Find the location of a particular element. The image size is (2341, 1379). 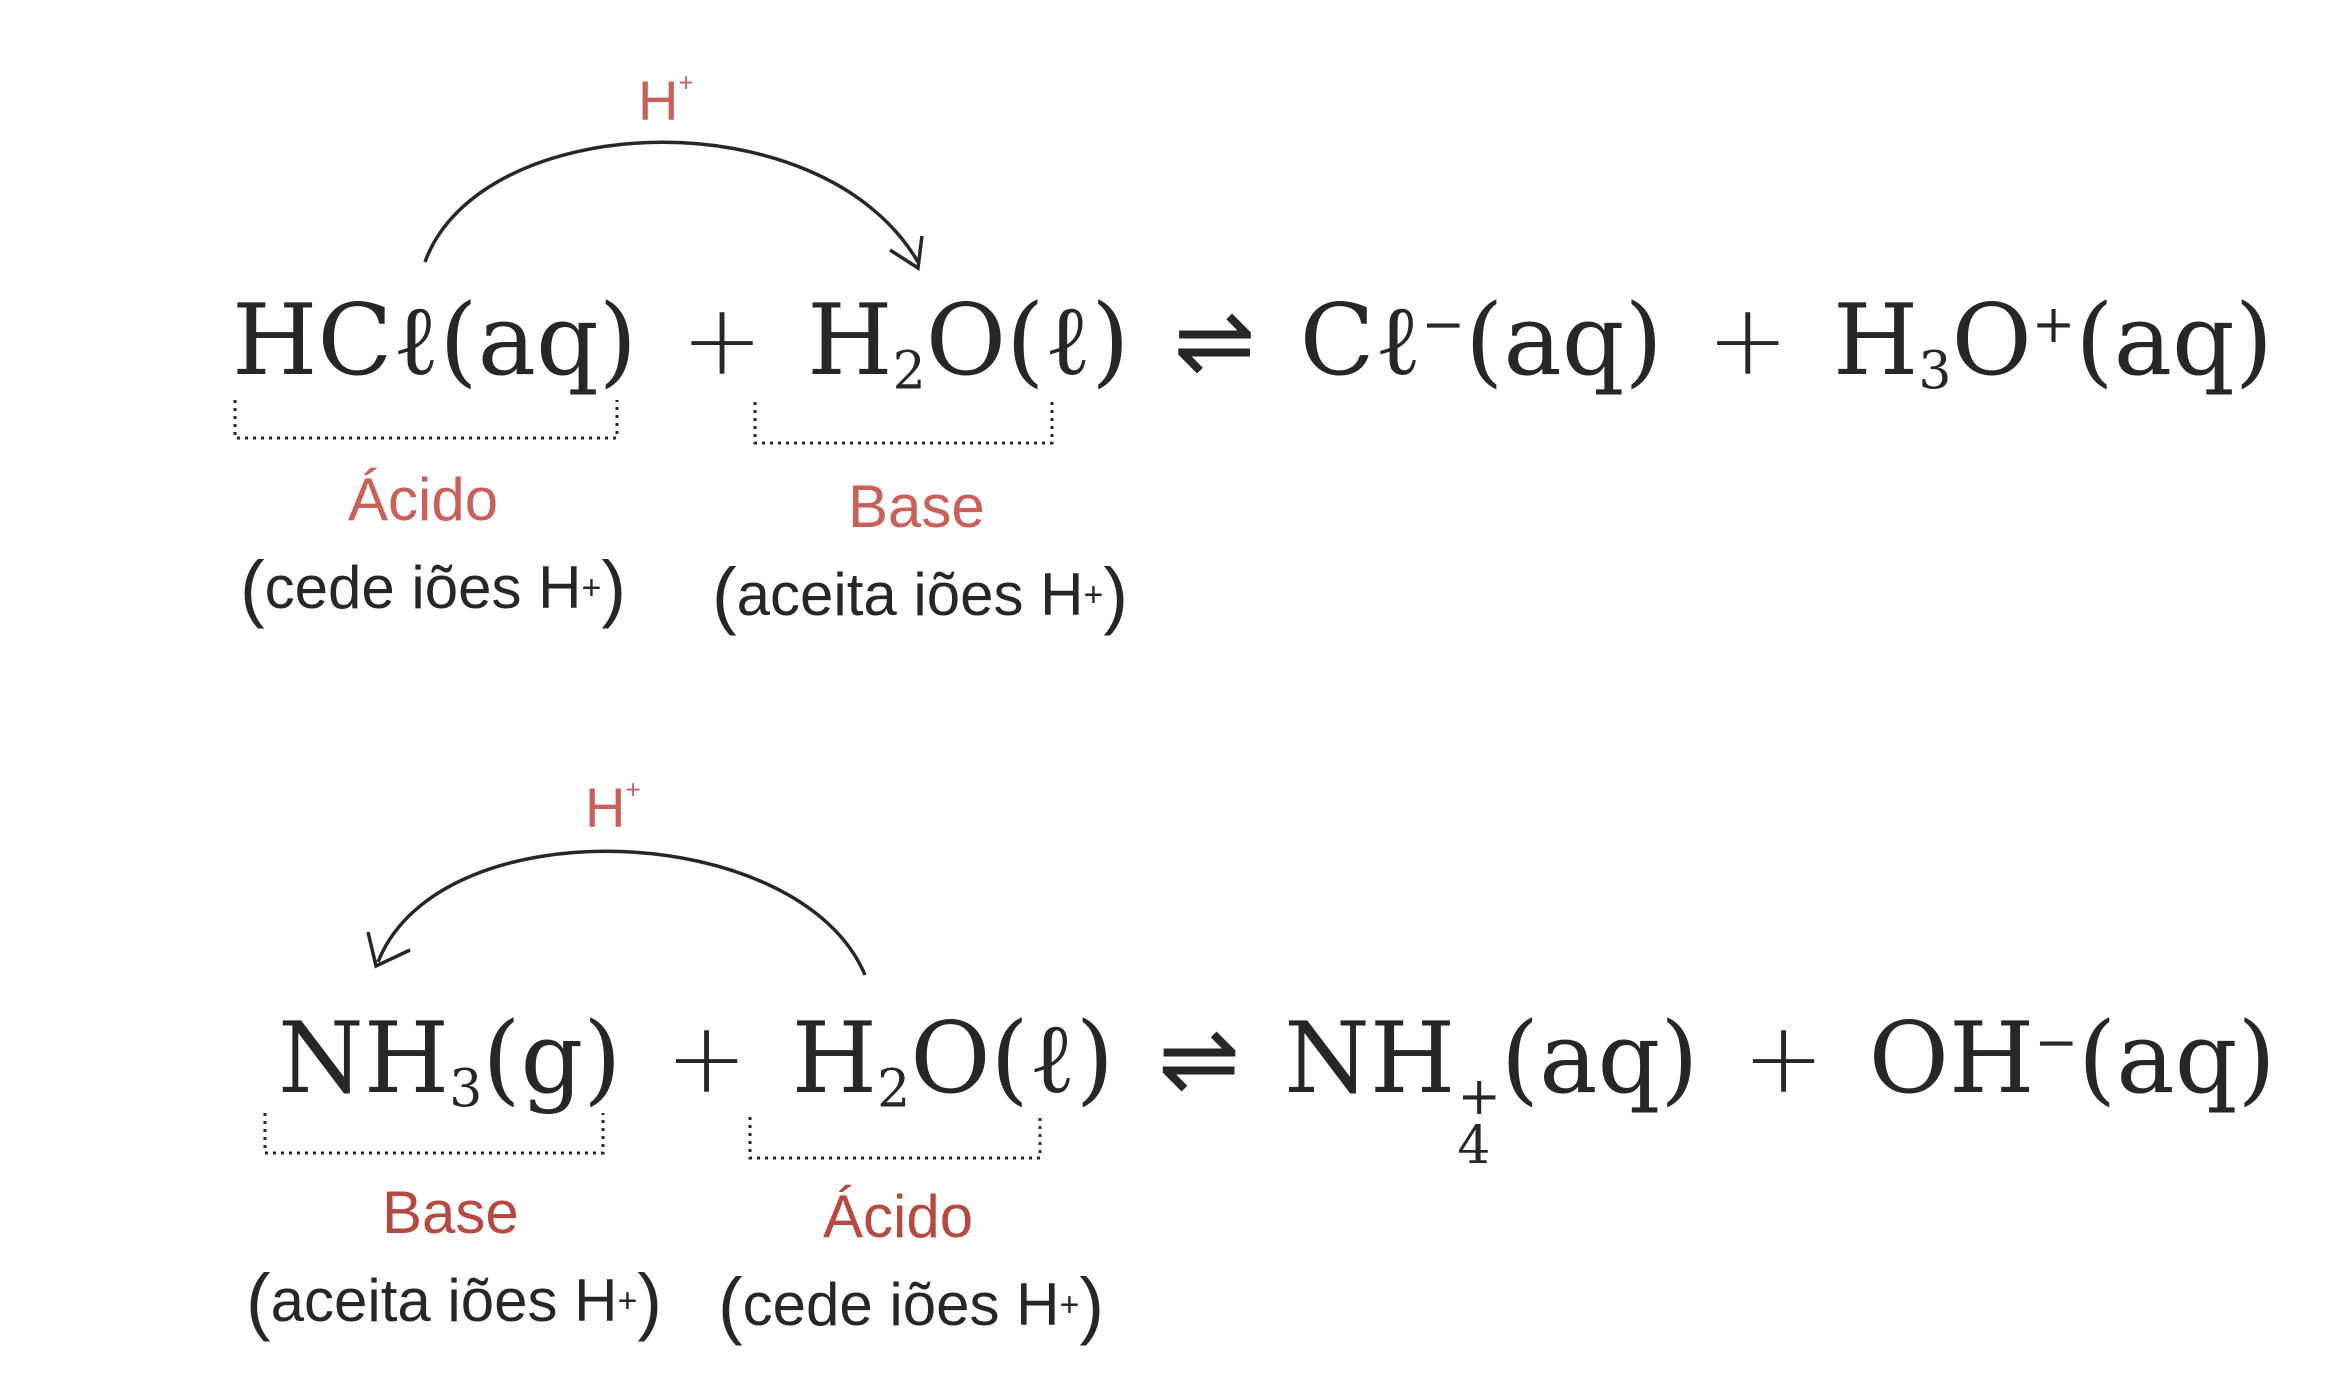

equation-2: NH3(g) + H2O(ℓ) ⇌ NH +4 (aq) + OH−(aq) is located at coordinates (1277, 1091).